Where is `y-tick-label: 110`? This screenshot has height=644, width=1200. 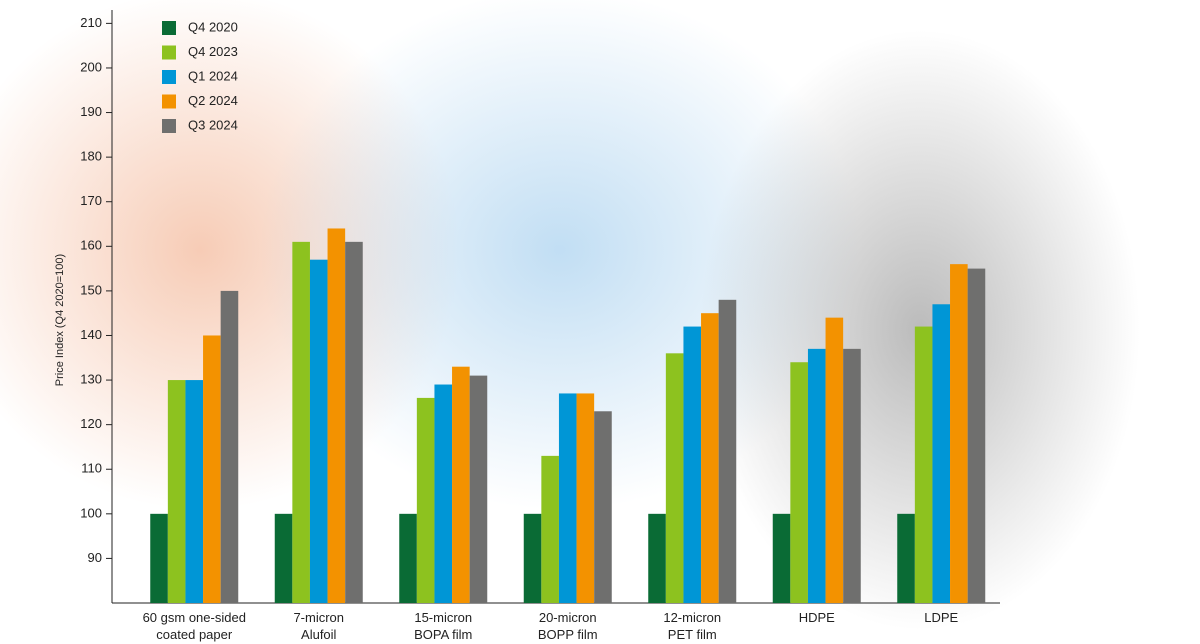
y-tick-label: 110 is located at coordinates (91, 468).